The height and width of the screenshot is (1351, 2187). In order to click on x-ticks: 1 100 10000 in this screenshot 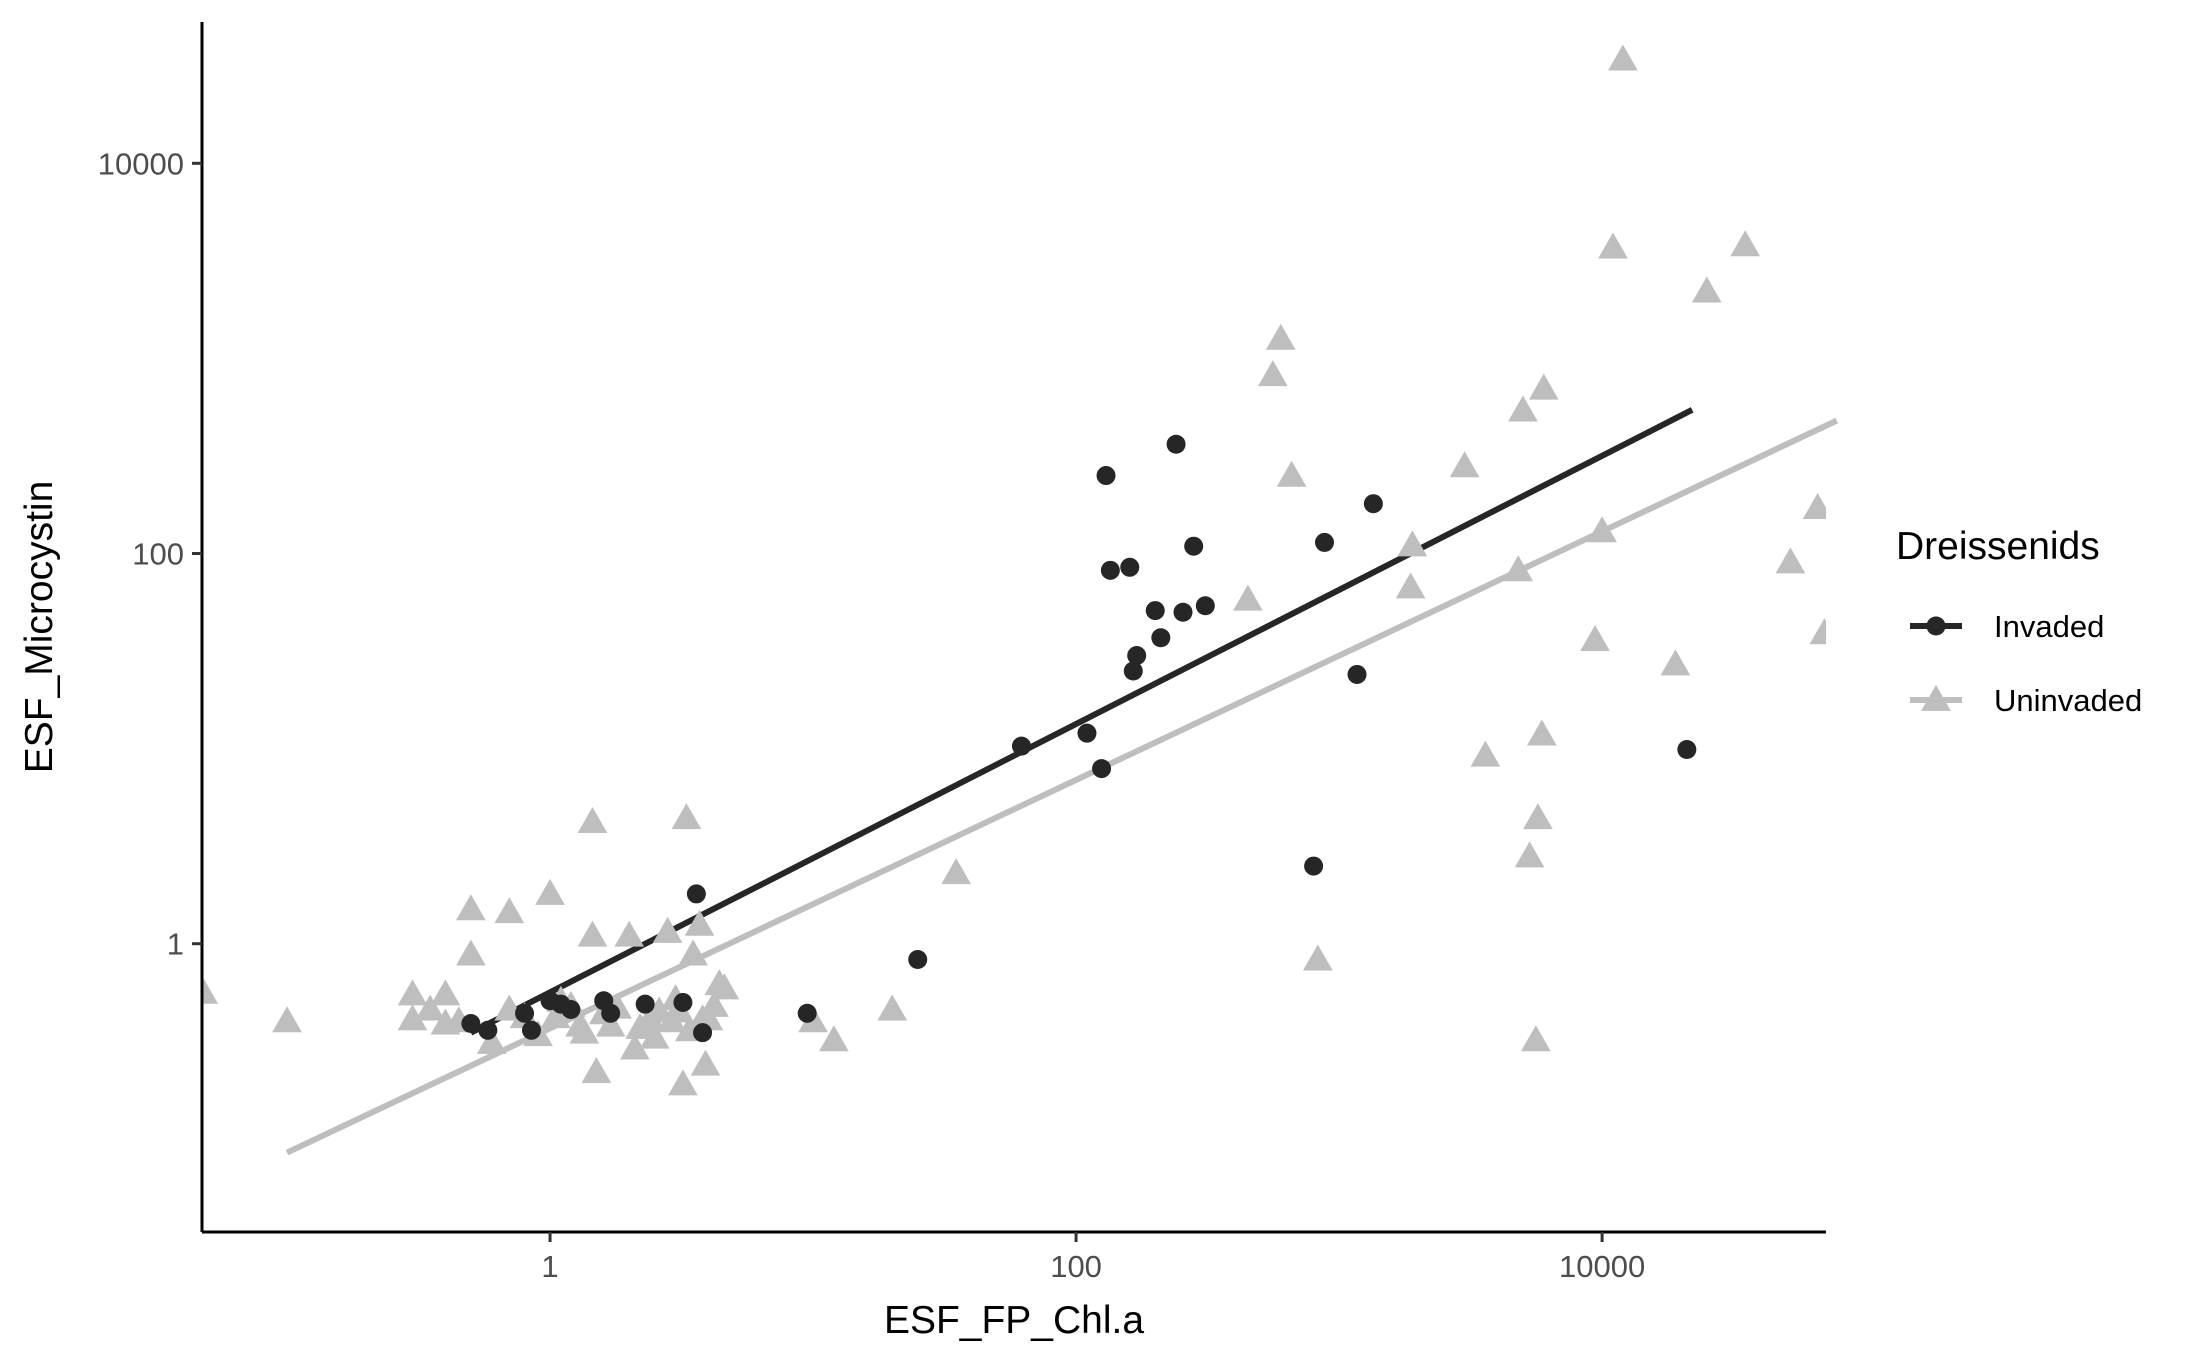, I will do `click(1093, 1258)`.